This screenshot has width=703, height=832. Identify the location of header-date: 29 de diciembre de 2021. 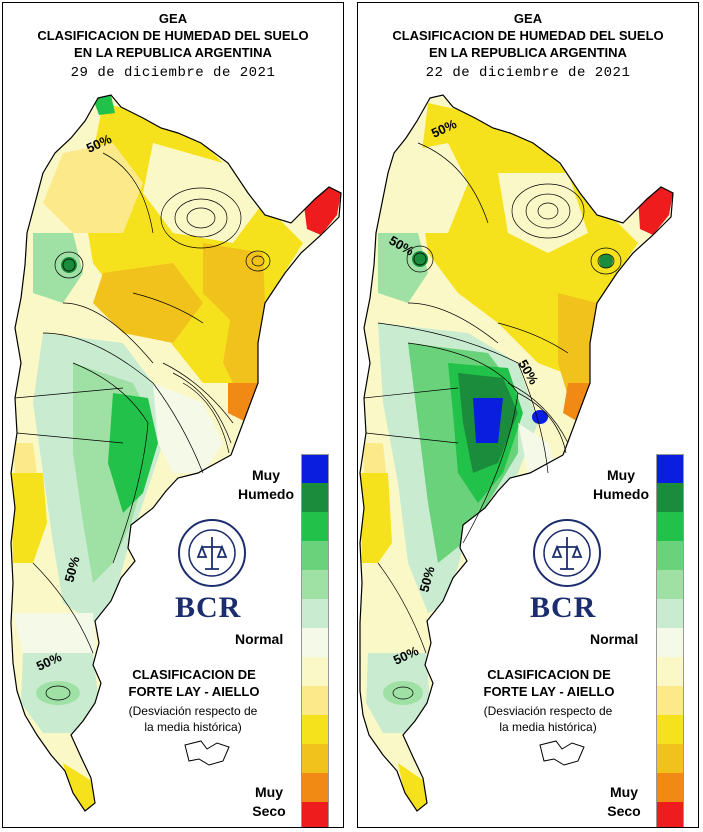
(173, 73).